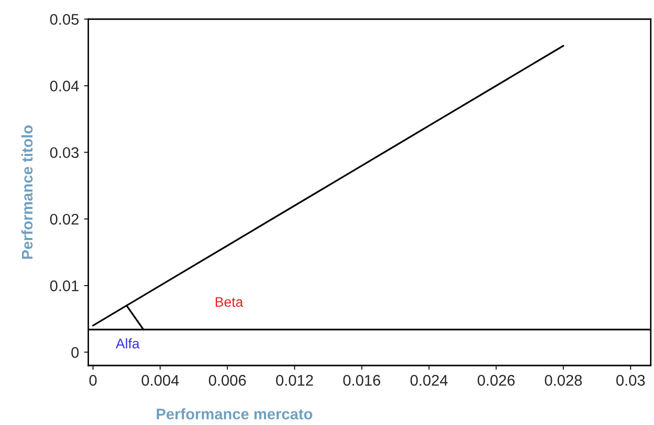 The image size is (654, 425). What do you see at coordinates (64, 86) in the screenshot?
I see `y-tick-label: 0.04` at bounding box center [64, 86].